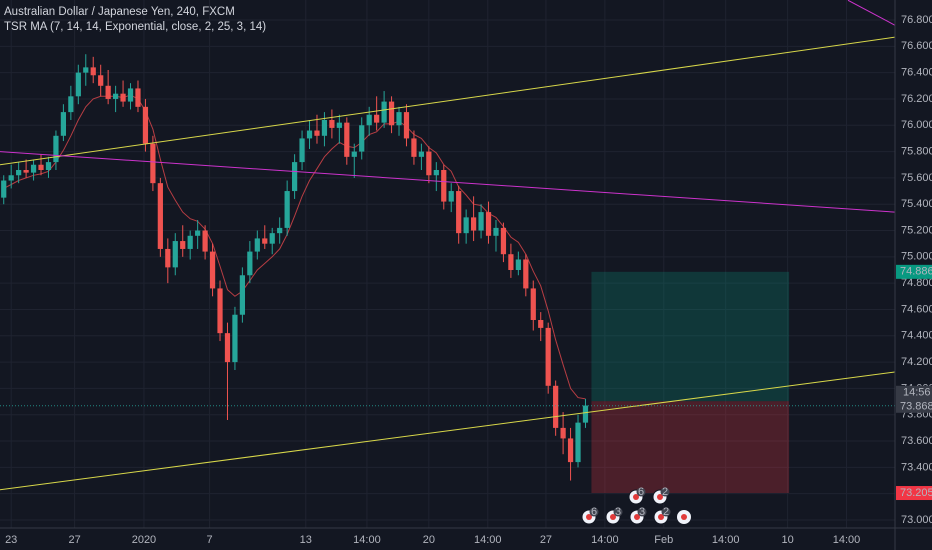 The image size is (932, 550). Describe the element at coordinates (916, 283) in the screenshot. I see `y-tick-label: 74.800` at that location.